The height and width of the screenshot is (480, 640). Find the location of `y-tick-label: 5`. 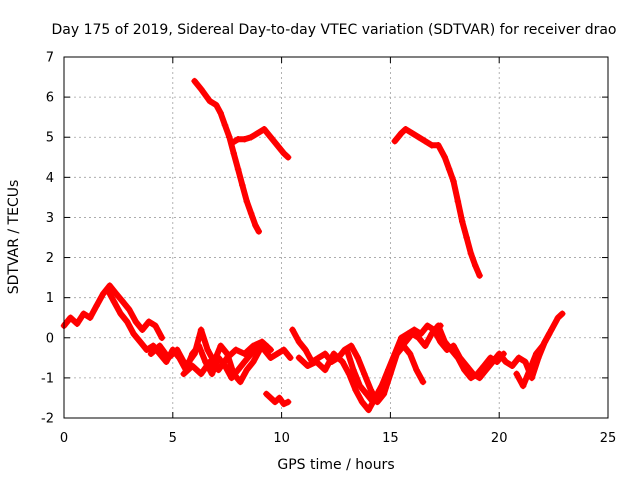

y-tick-label: 5 is located at coordinates (50, 138).